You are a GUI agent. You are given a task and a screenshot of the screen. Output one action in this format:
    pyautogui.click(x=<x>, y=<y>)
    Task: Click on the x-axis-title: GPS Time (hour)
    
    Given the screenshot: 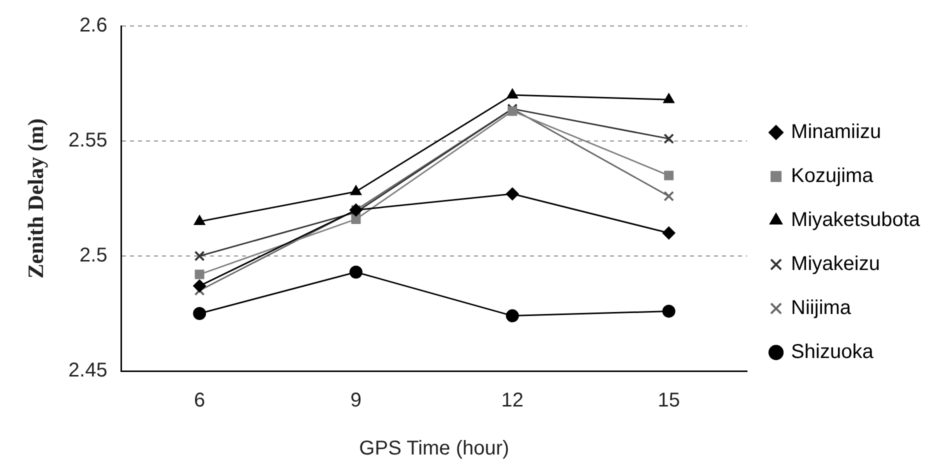 What is the action you would take?
    pyautogui.click(x=434, y=449)
    